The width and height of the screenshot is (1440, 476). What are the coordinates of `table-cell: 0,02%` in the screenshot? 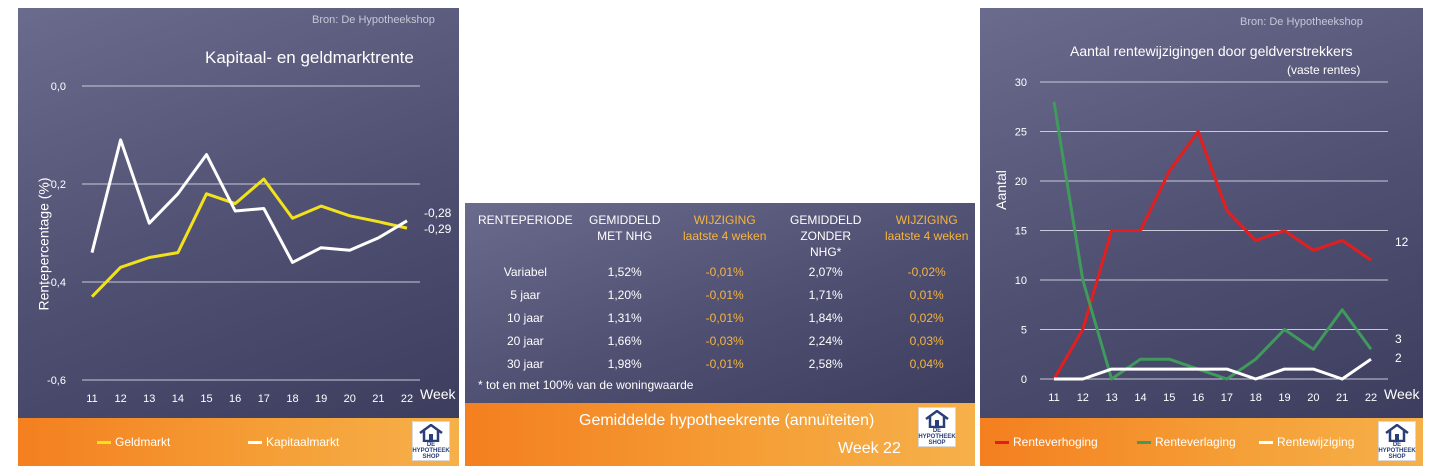 It's located at (926, 317).